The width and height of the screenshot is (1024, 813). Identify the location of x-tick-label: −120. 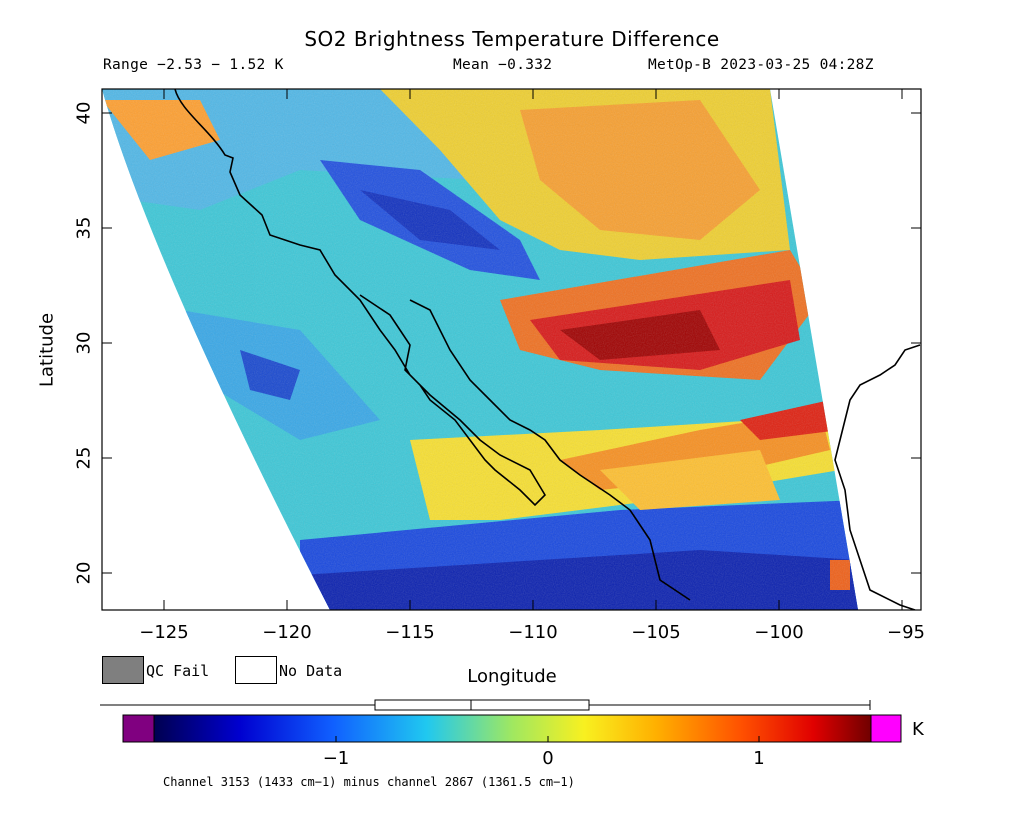
(287, 632).